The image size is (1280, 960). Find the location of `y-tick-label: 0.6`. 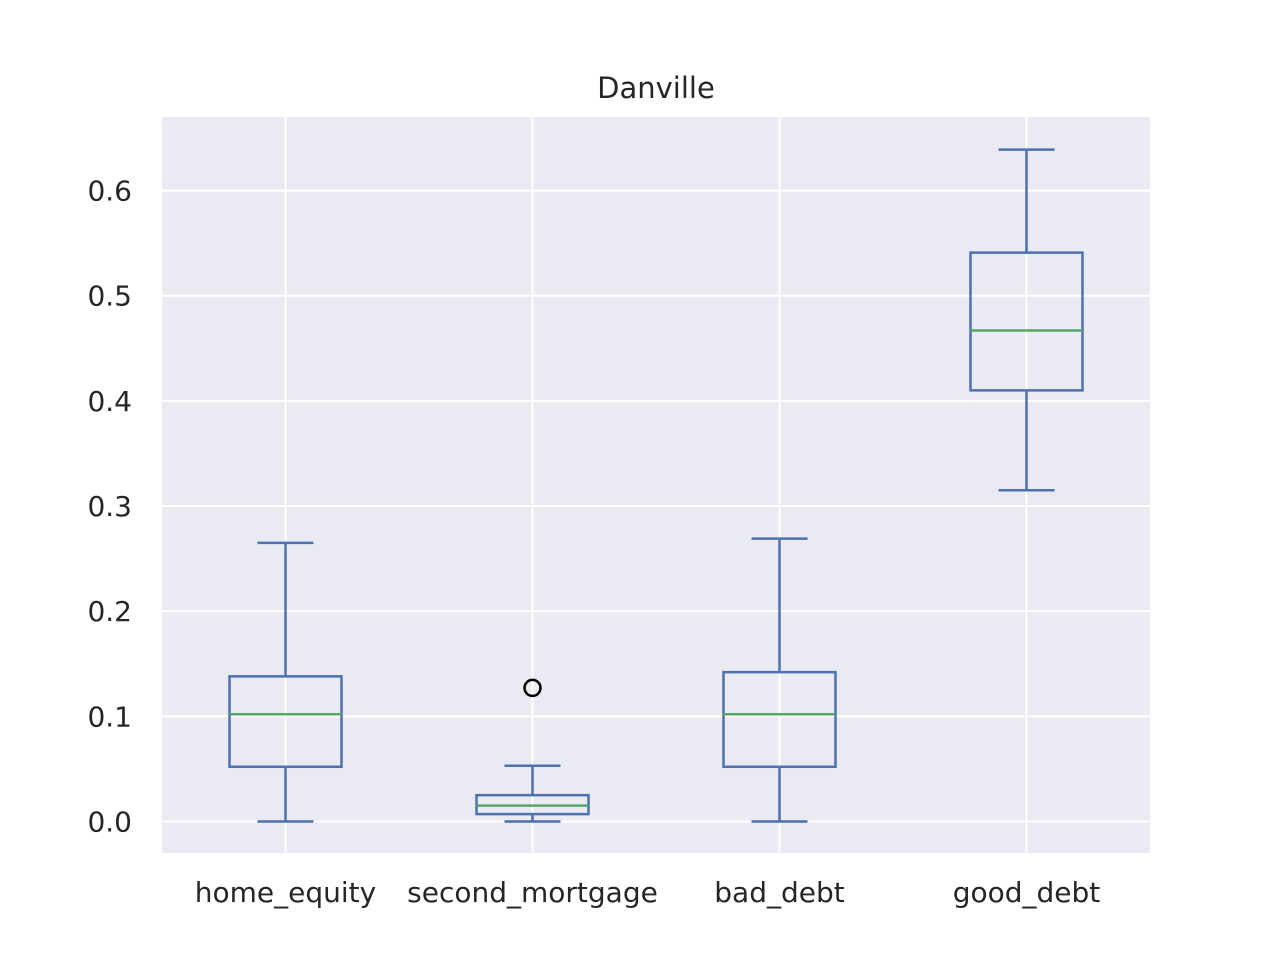

y-tick-label: 0.6 is located at coordinates (109, 191).